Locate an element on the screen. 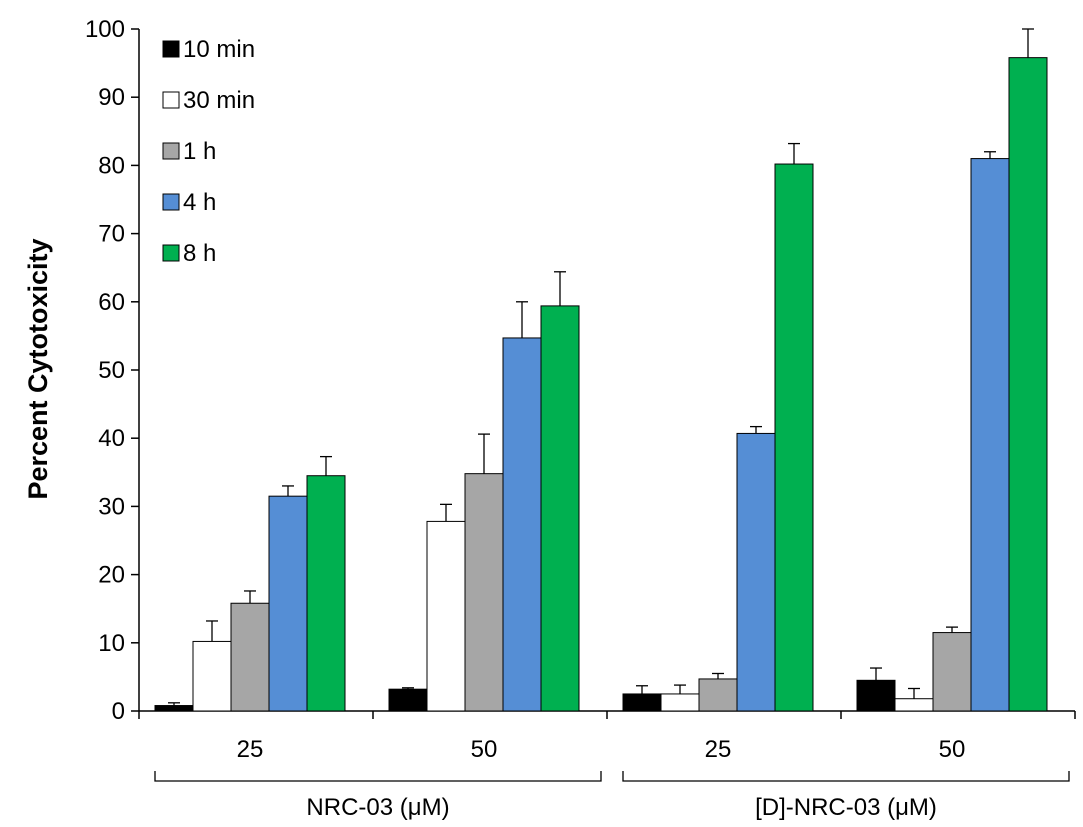 This screenshot has width=1083, height=827. y-axis-title: Percent Cytotoxicity is located at coordinates (38, 368).